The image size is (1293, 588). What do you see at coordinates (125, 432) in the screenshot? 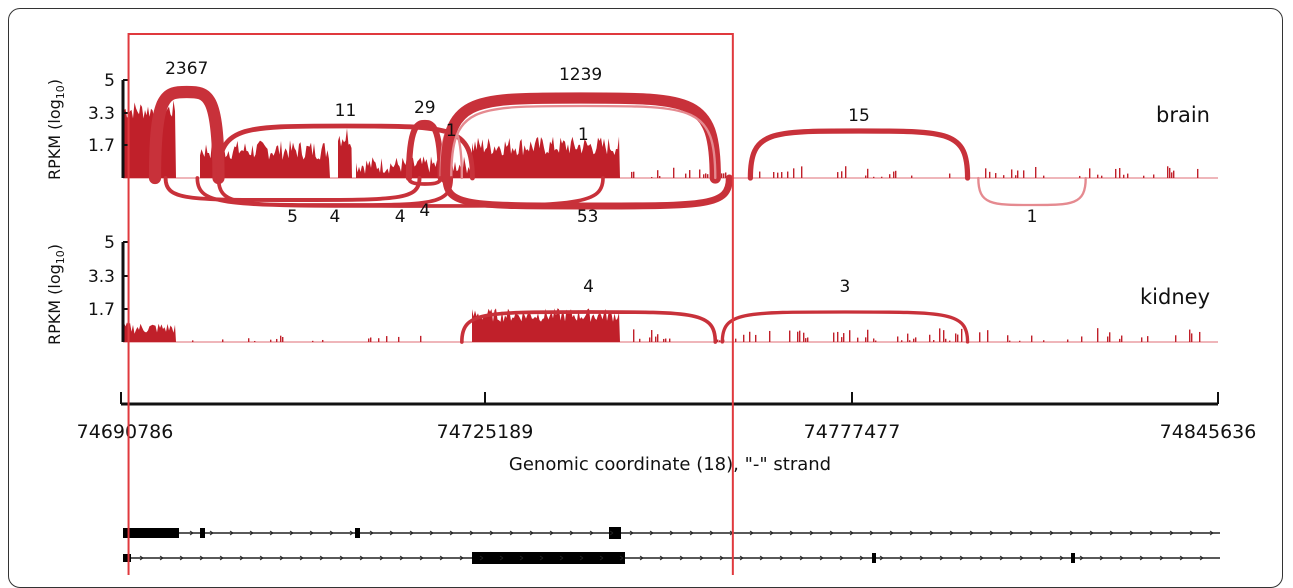
I see `x-tick-label: 74690786` at bounding box center [125, 432].